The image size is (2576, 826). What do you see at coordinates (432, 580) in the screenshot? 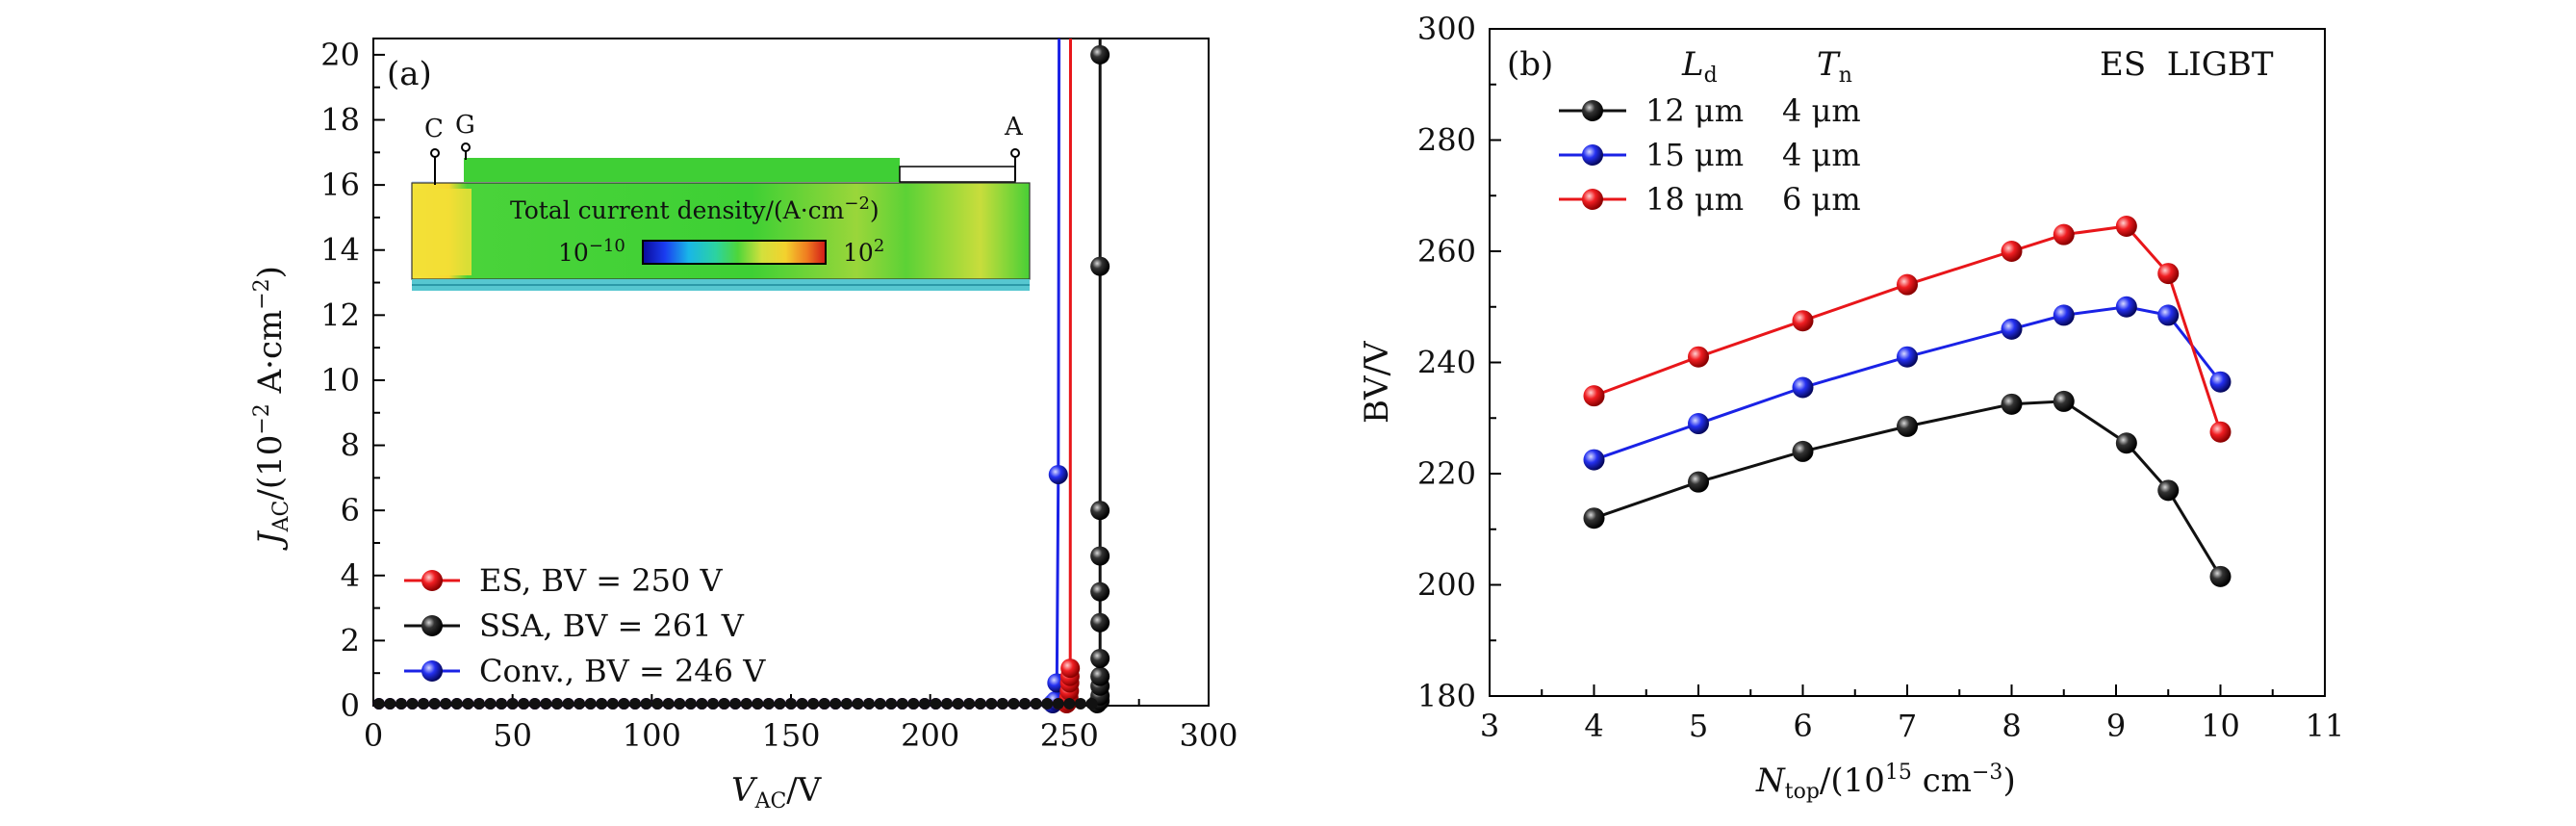
I see `legend-es-marker` at bounding box center [432, 580].